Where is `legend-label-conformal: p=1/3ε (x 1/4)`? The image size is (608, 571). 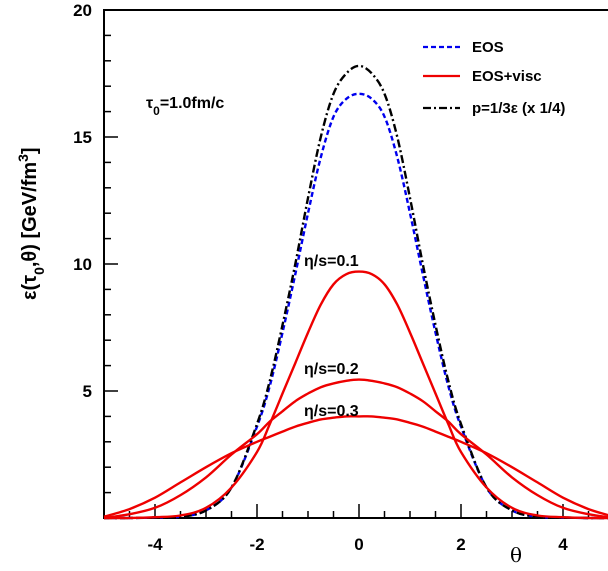
legend-label-conformal: p=1/3ε (x 1/4) is located at coordinates (518, 108).